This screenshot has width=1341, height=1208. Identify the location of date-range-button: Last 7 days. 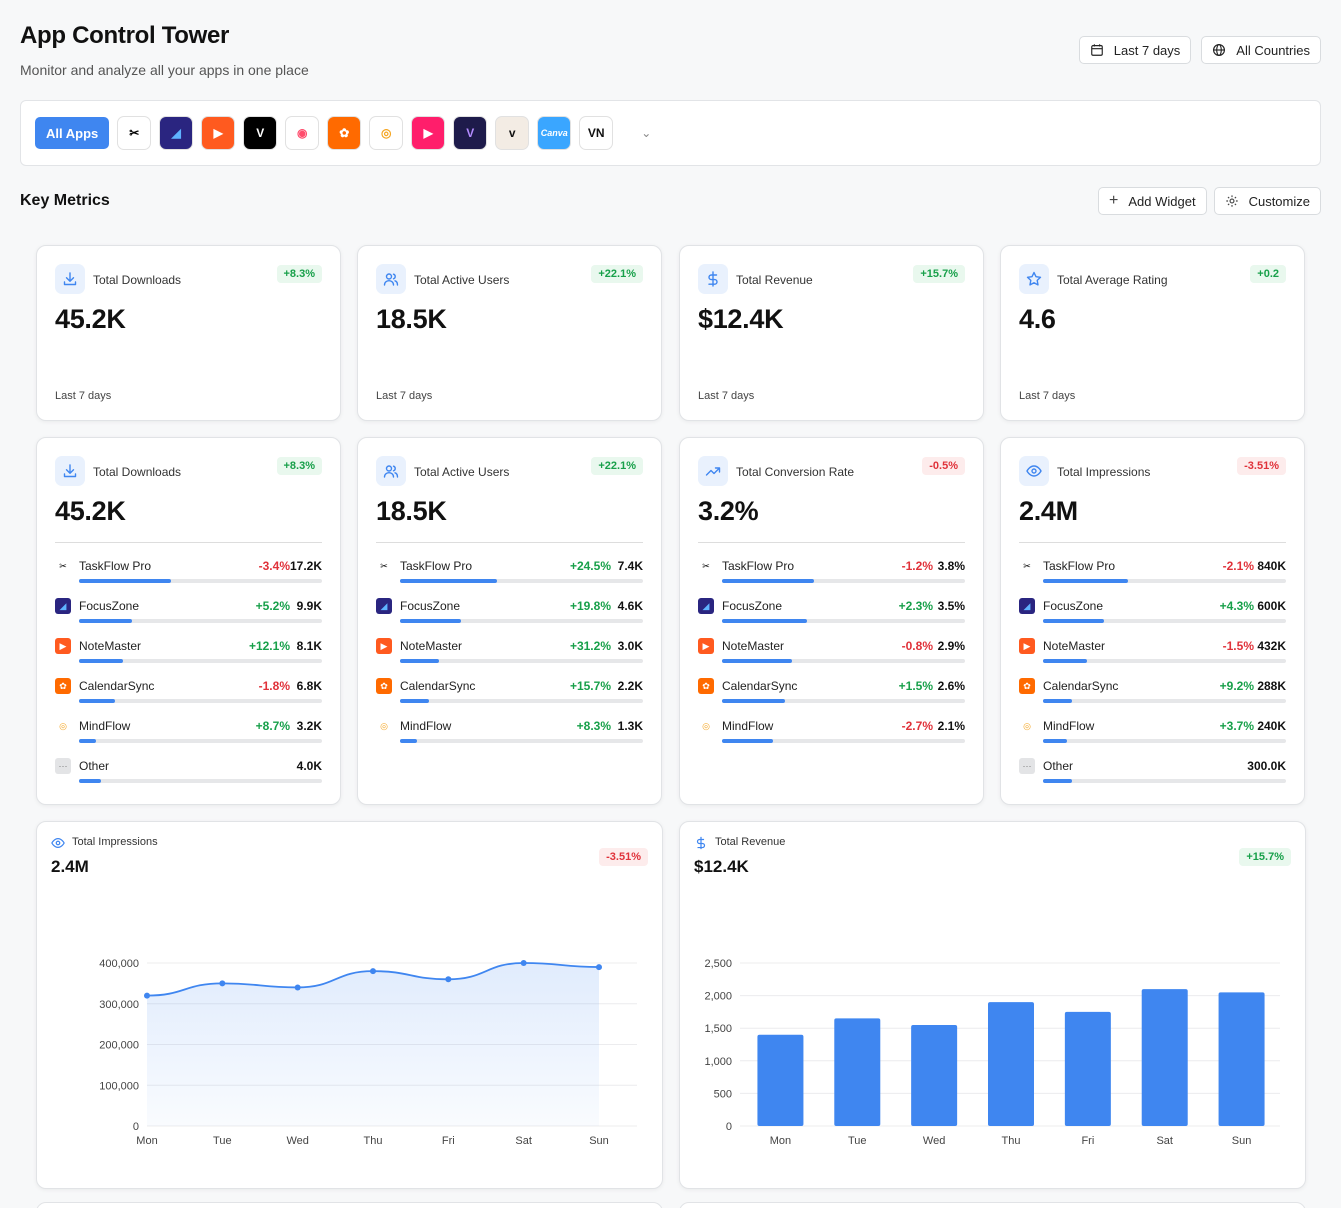
(1135, 50).